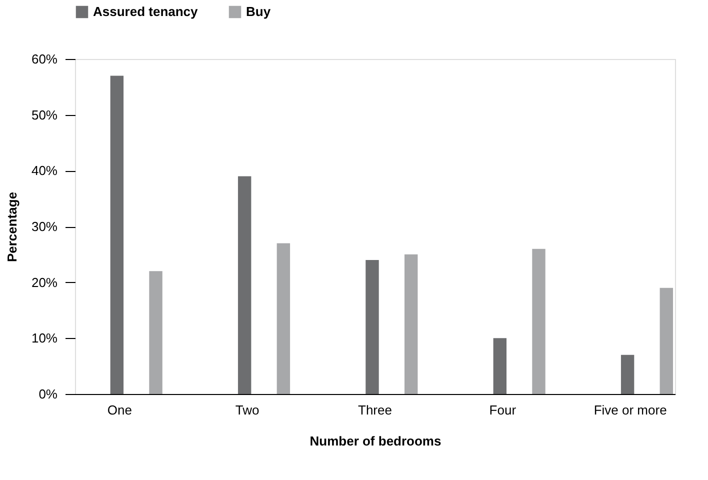 This screenshot has height=480, width=708. What do you see at coordinates (44, 282) in the screenshot?
I see `y-tick-label: 20%` at bounding box center [44, 282].